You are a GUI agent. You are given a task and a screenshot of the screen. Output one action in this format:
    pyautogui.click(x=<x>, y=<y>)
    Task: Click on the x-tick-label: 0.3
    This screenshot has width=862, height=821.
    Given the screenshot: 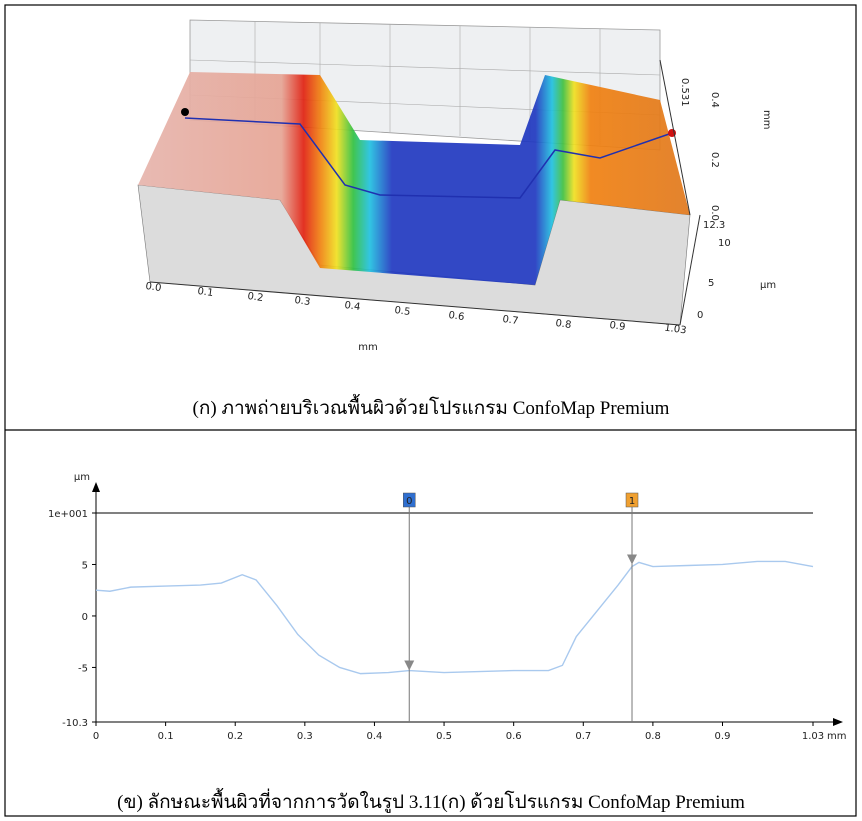 What is the action you would take?
    pyautogui.click(x=305, y=736)
    